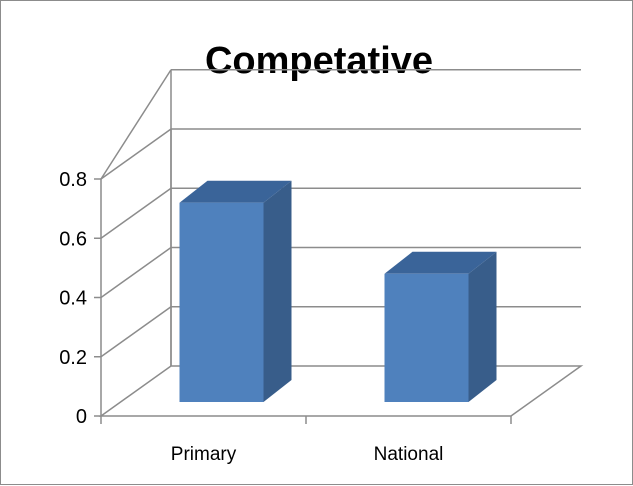 The image size is (633, 486). What do you see at coordinates (307, 454) in the screenshot?
I see `x-axis-ticks: Primary National` at bounding box center [307, 454].